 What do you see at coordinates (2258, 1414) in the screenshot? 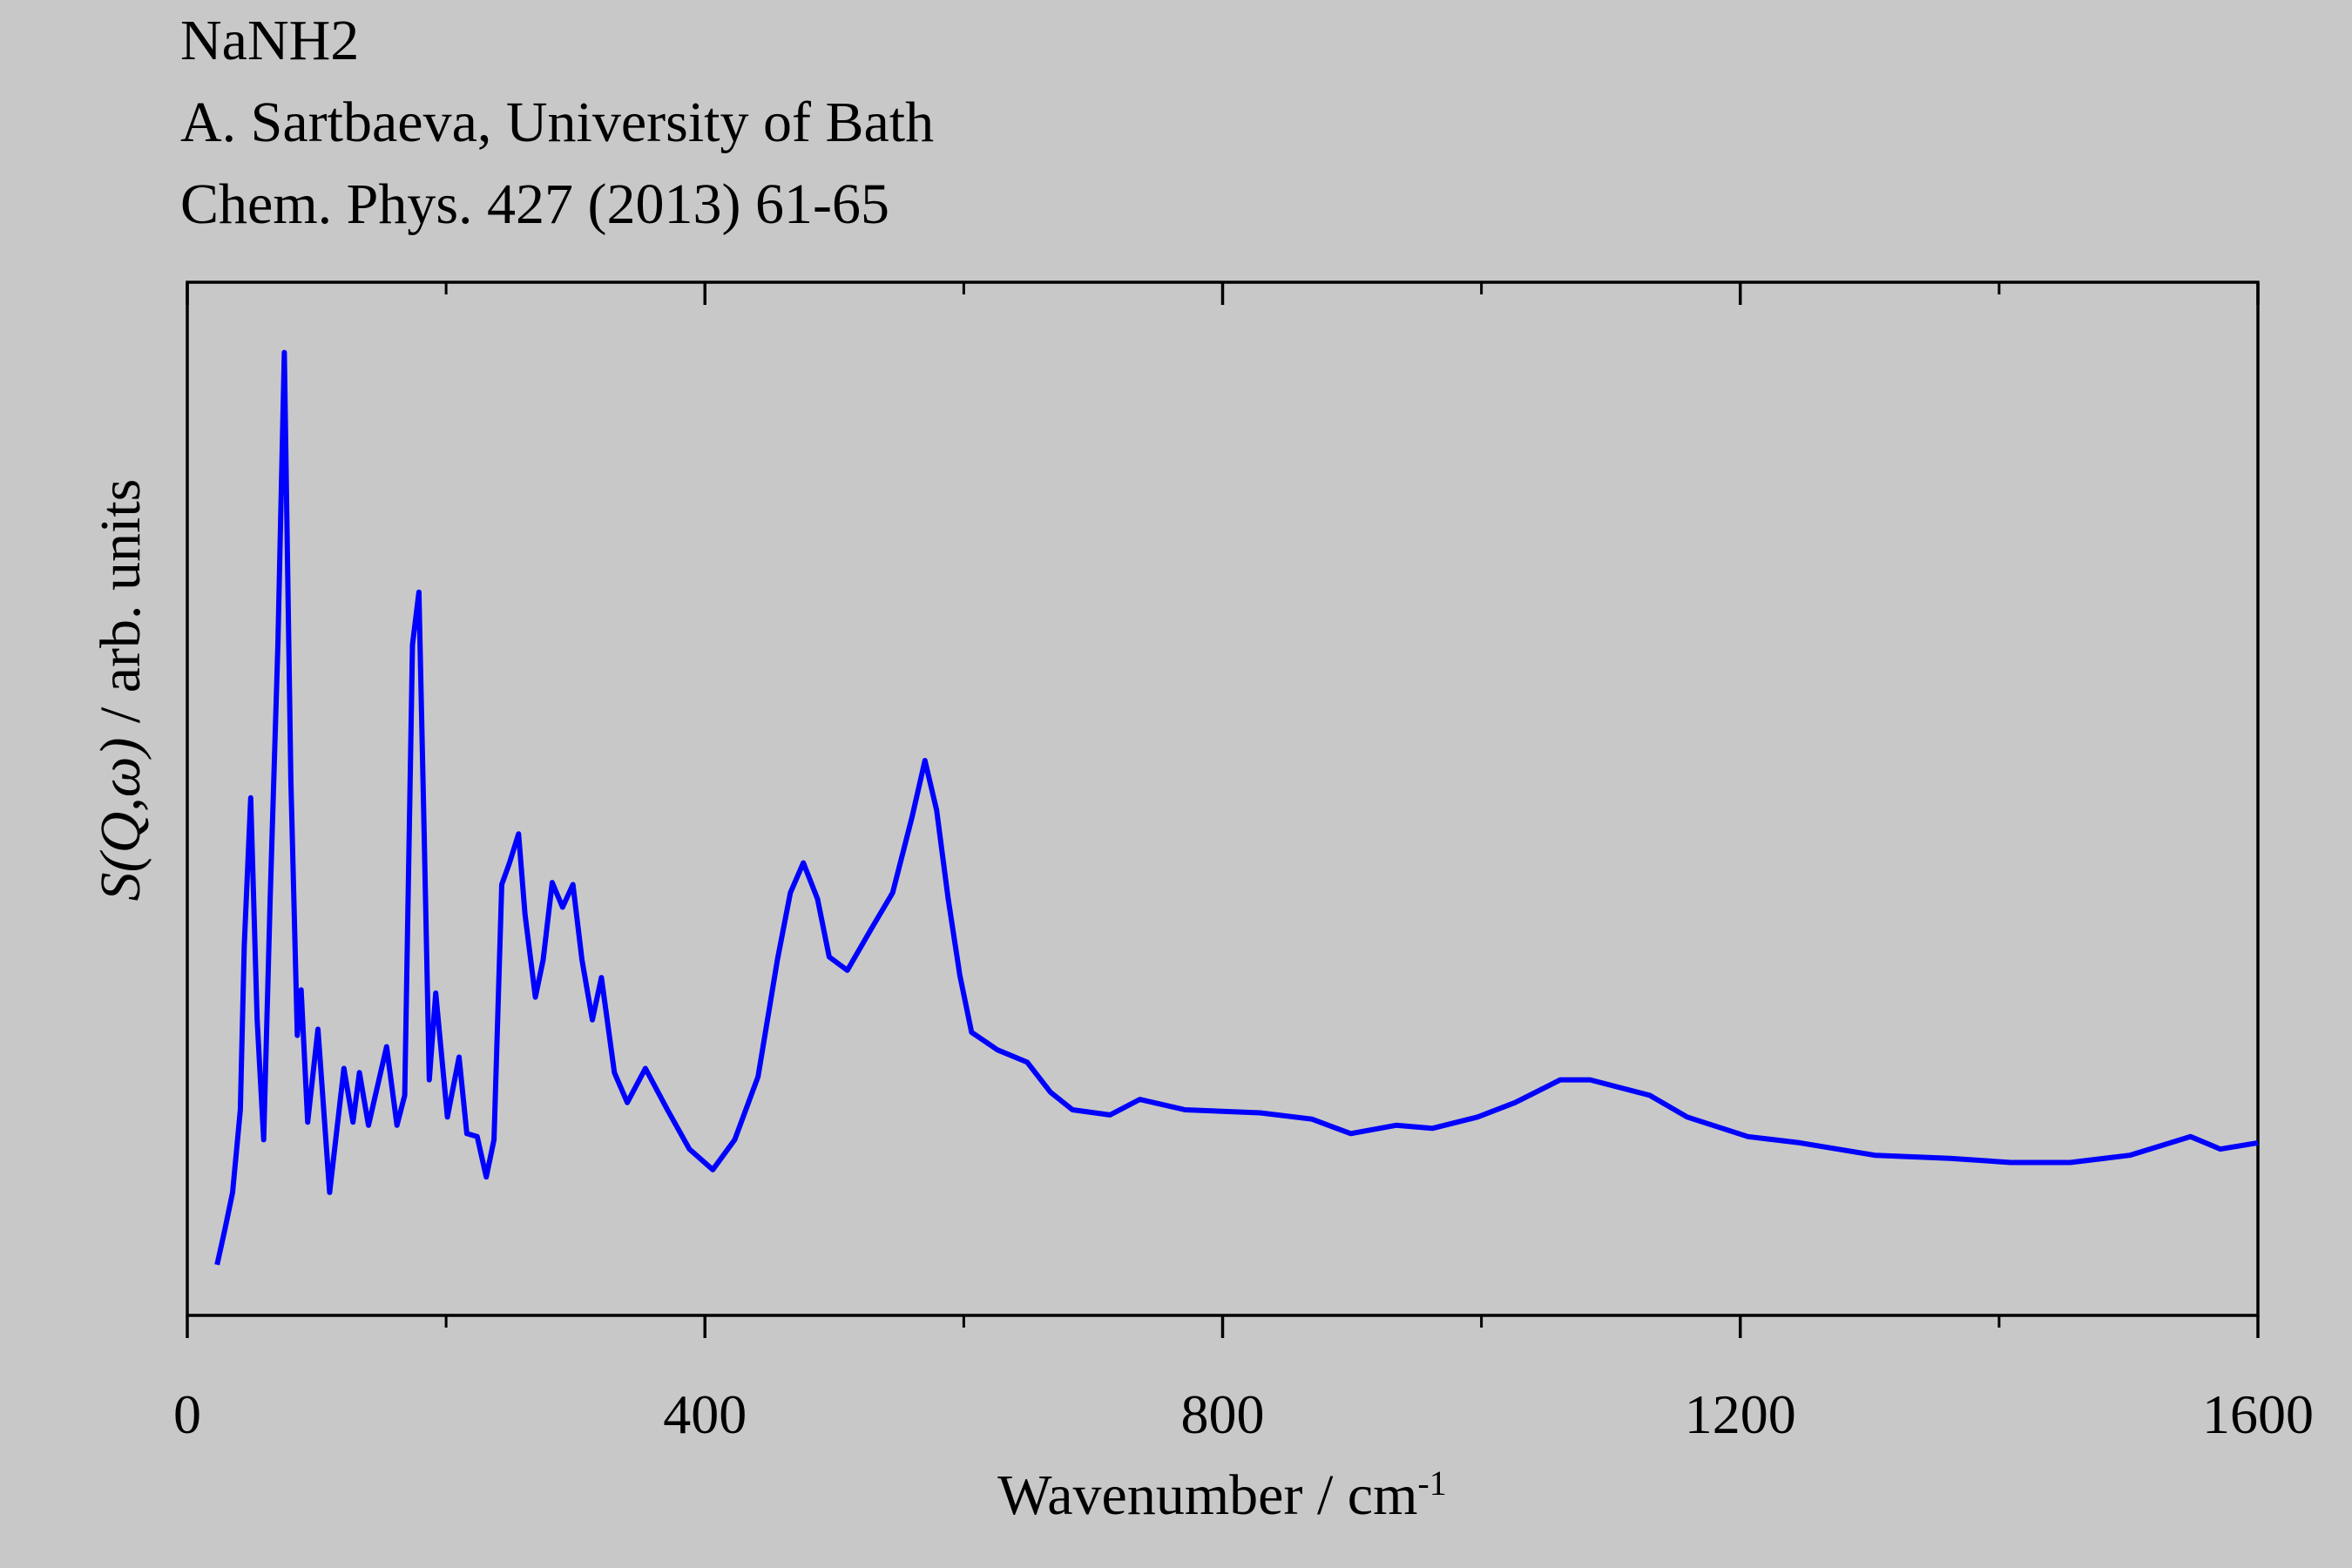
I see `x-tick-label: 1600` at bounding box center [2258, 1414].